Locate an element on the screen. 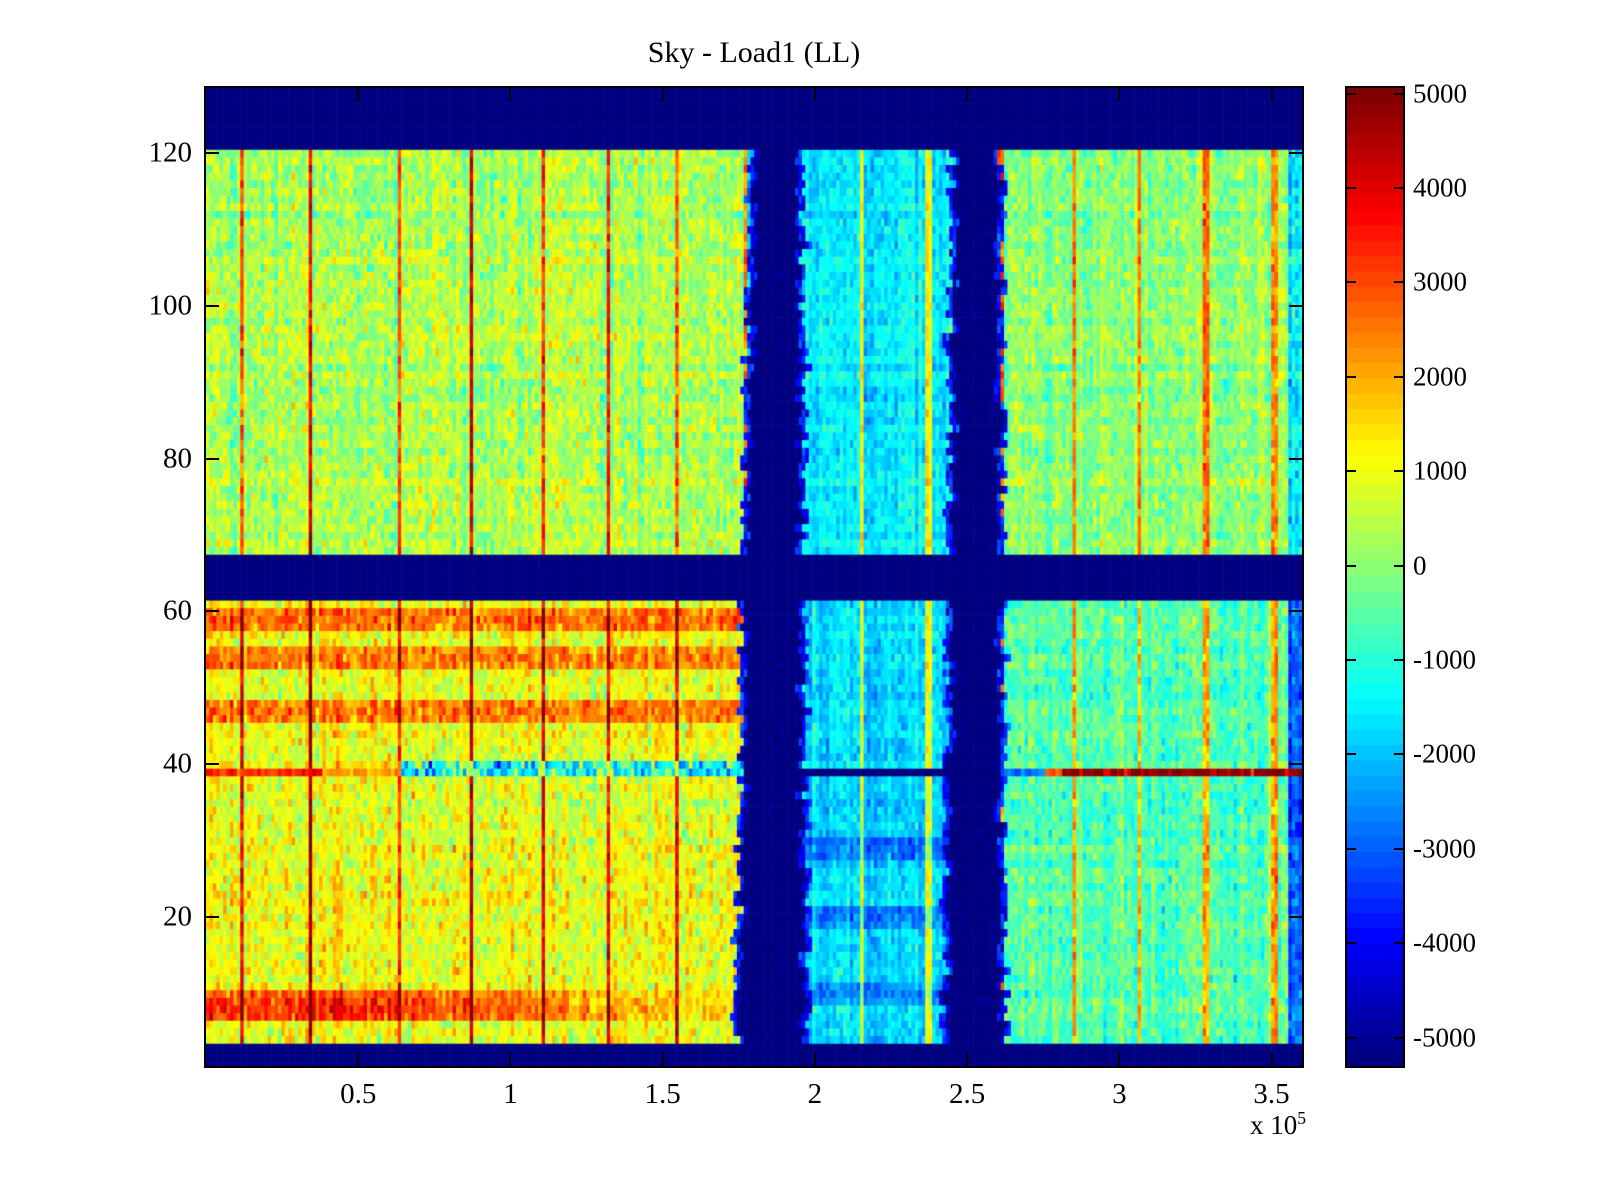 The width and height of the screenshot is (1600, 1200). y-tick-label: 120 is located at coordinates (170, 152).